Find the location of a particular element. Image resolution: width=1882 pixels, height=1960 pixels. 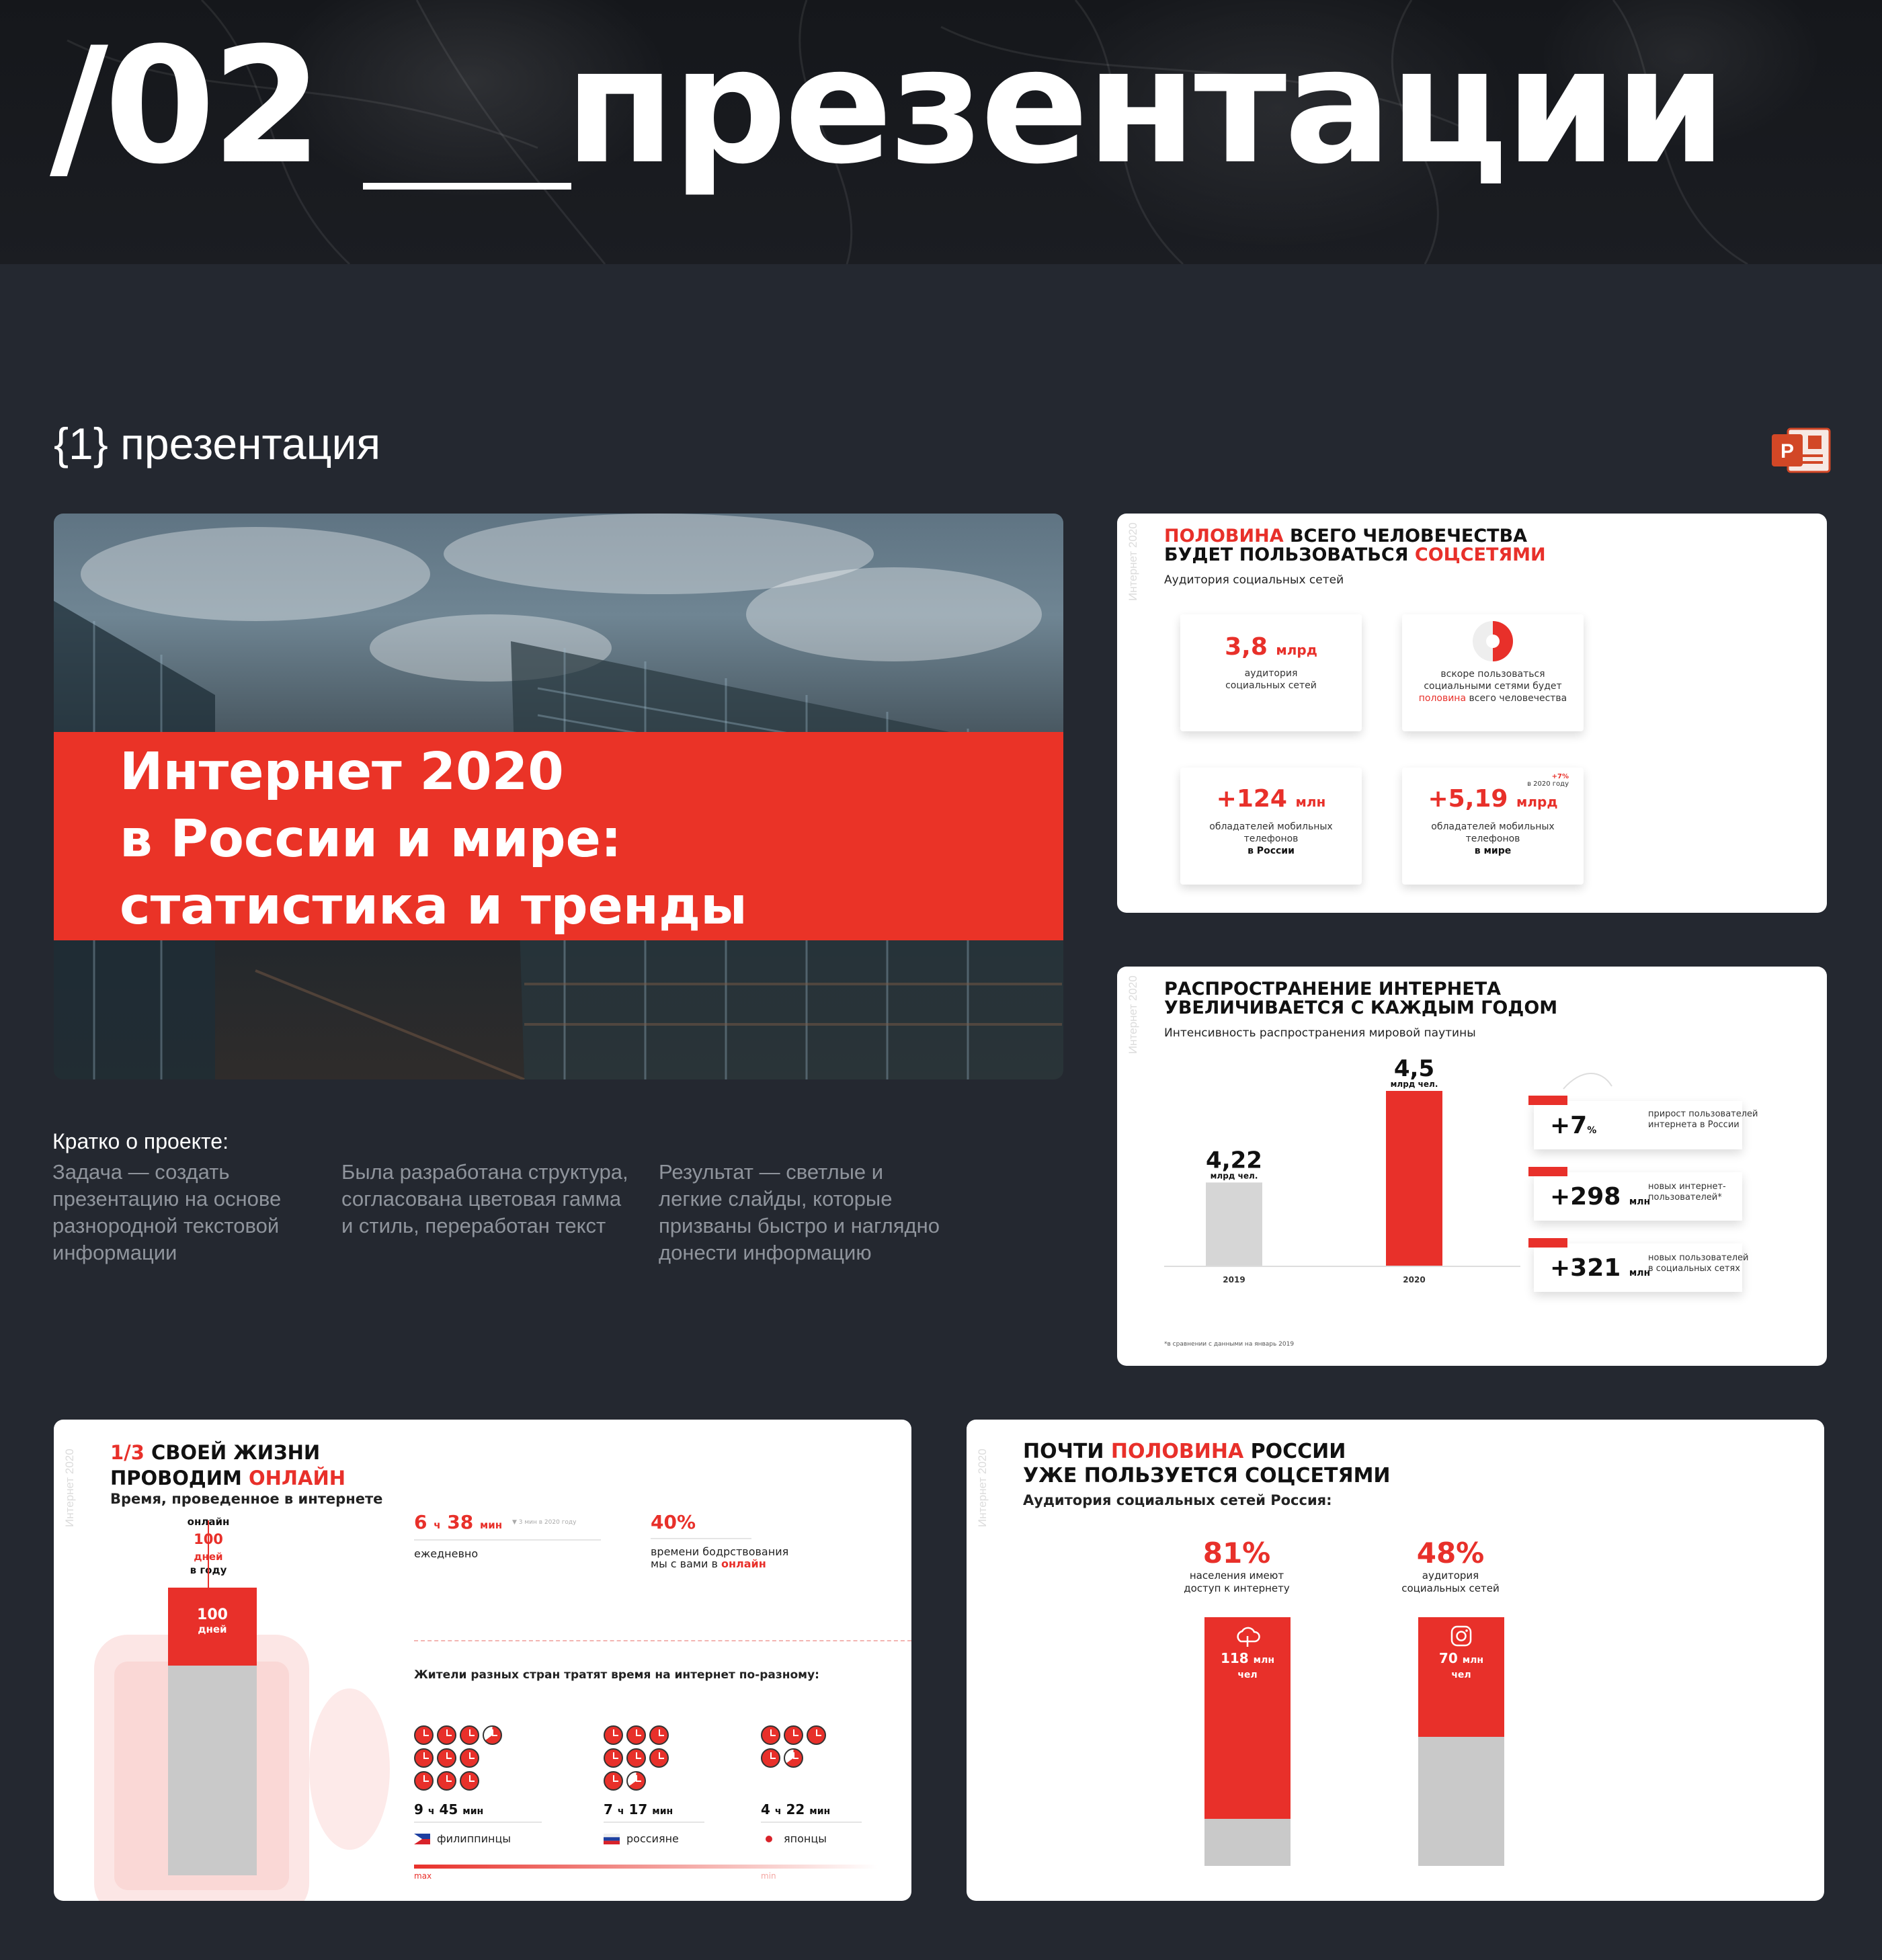

dashed-divider is located at coordinates (662, 1640).